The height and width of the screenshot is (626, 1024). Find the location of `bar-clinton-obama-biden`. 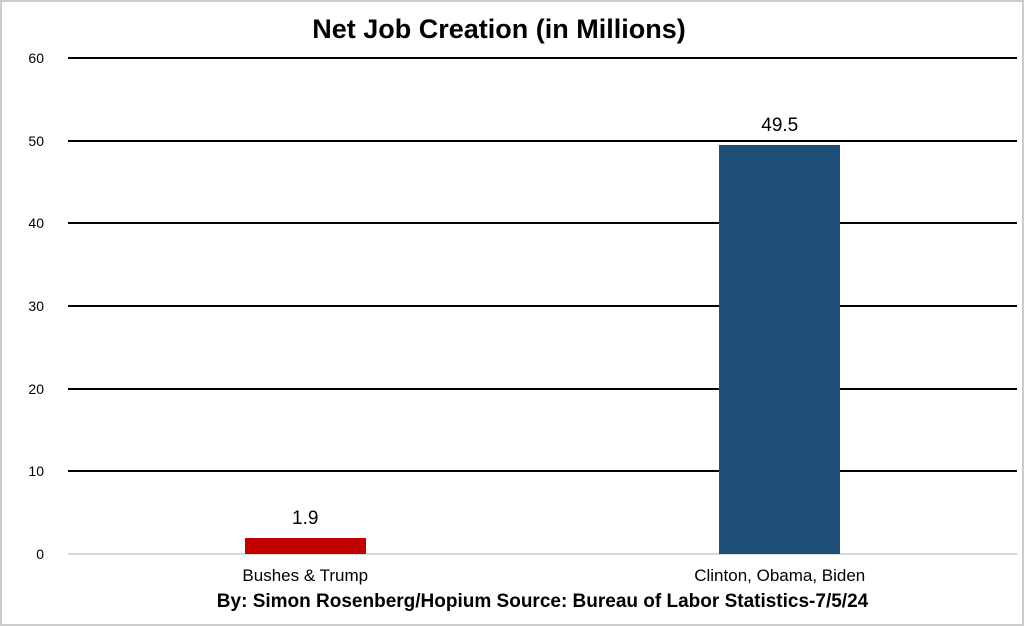

bar-clinton-obama-biden is located at coordinates (780, 349).